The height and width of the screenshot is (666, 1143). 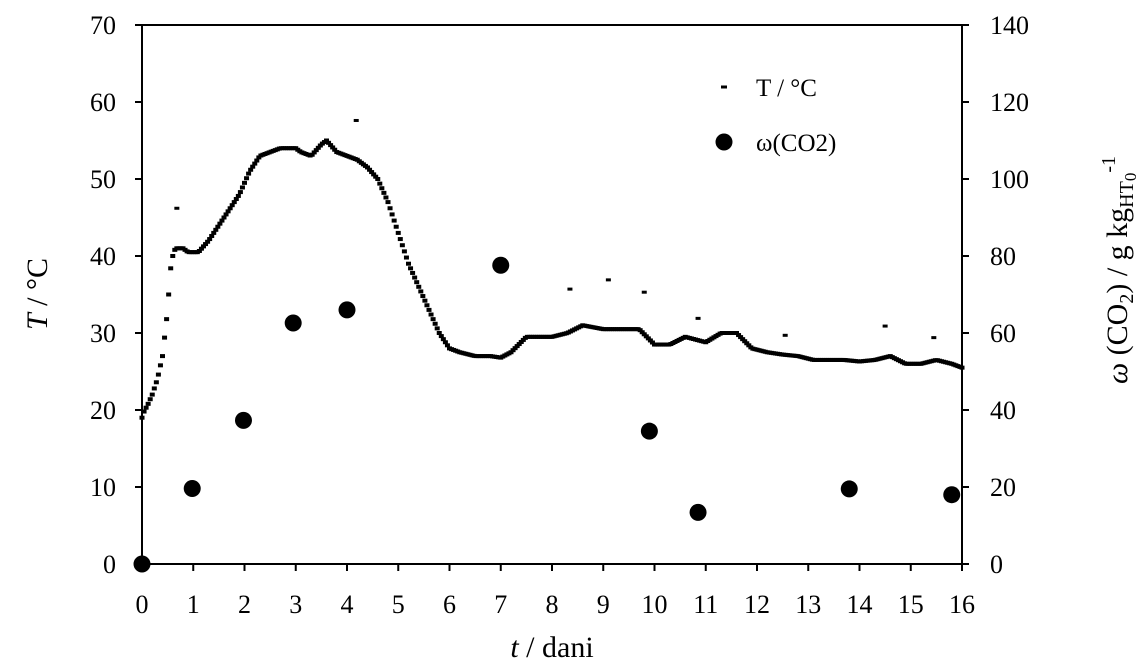 I want to click on left-axis: 0 10 20 30 40 50 60 70, so click(x=116, y=295).